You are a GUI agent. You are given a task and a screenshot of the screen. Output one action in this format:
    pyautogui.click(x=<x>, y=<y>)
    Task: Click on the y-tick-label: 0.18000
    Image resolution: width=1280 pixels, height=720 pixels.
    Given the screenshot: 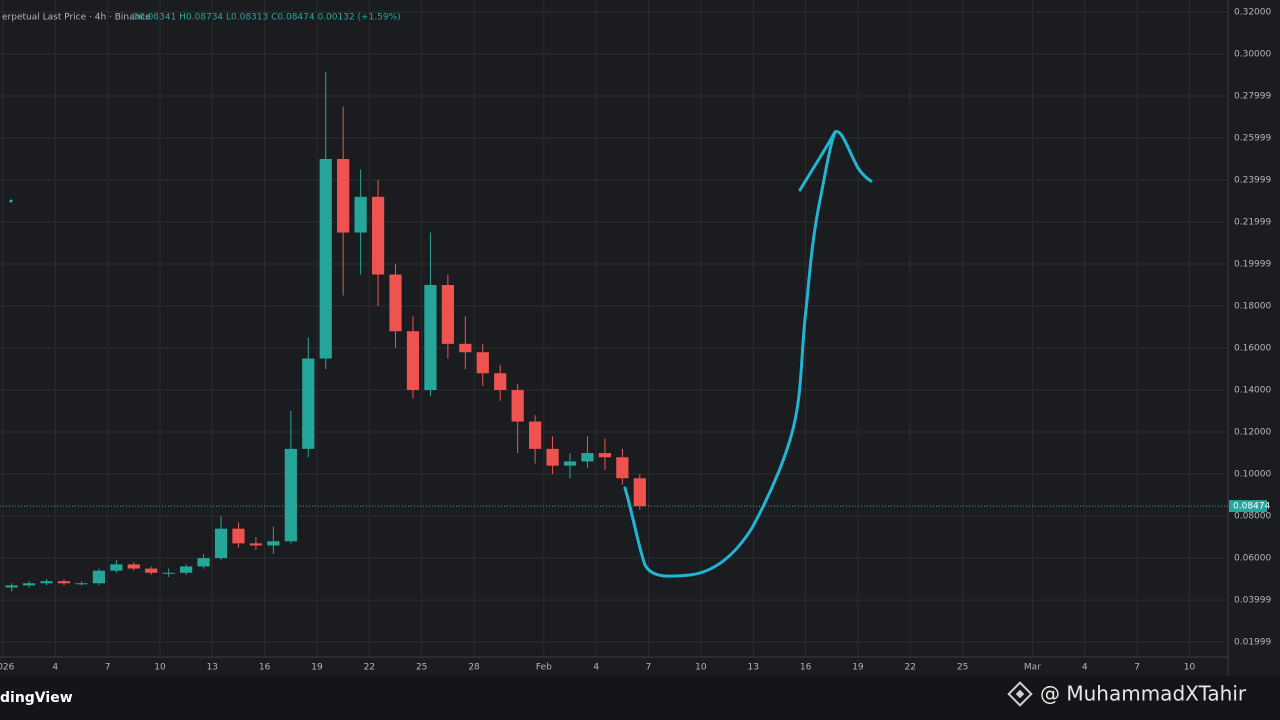 What is the action you would take?
    pyautogui.click(x=1252, y=307)
    